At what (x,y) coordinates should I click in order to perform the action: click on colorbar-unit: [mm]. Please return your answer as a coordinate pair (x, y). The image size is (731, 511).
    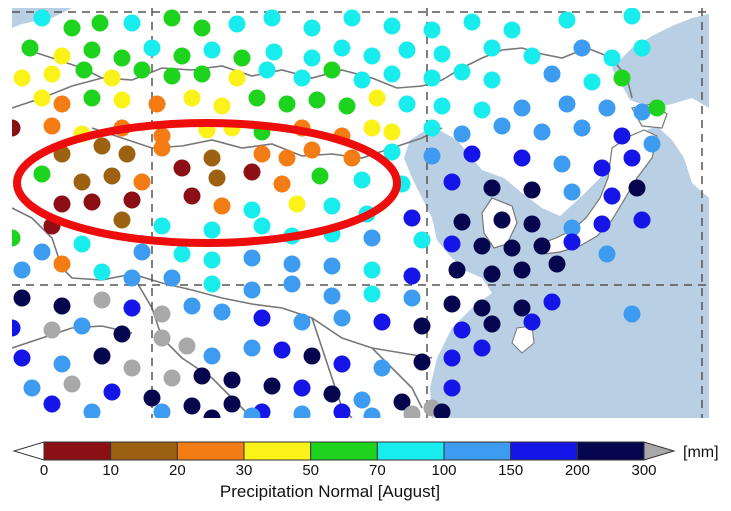
    Looking at the image, I should click on (701, 452).